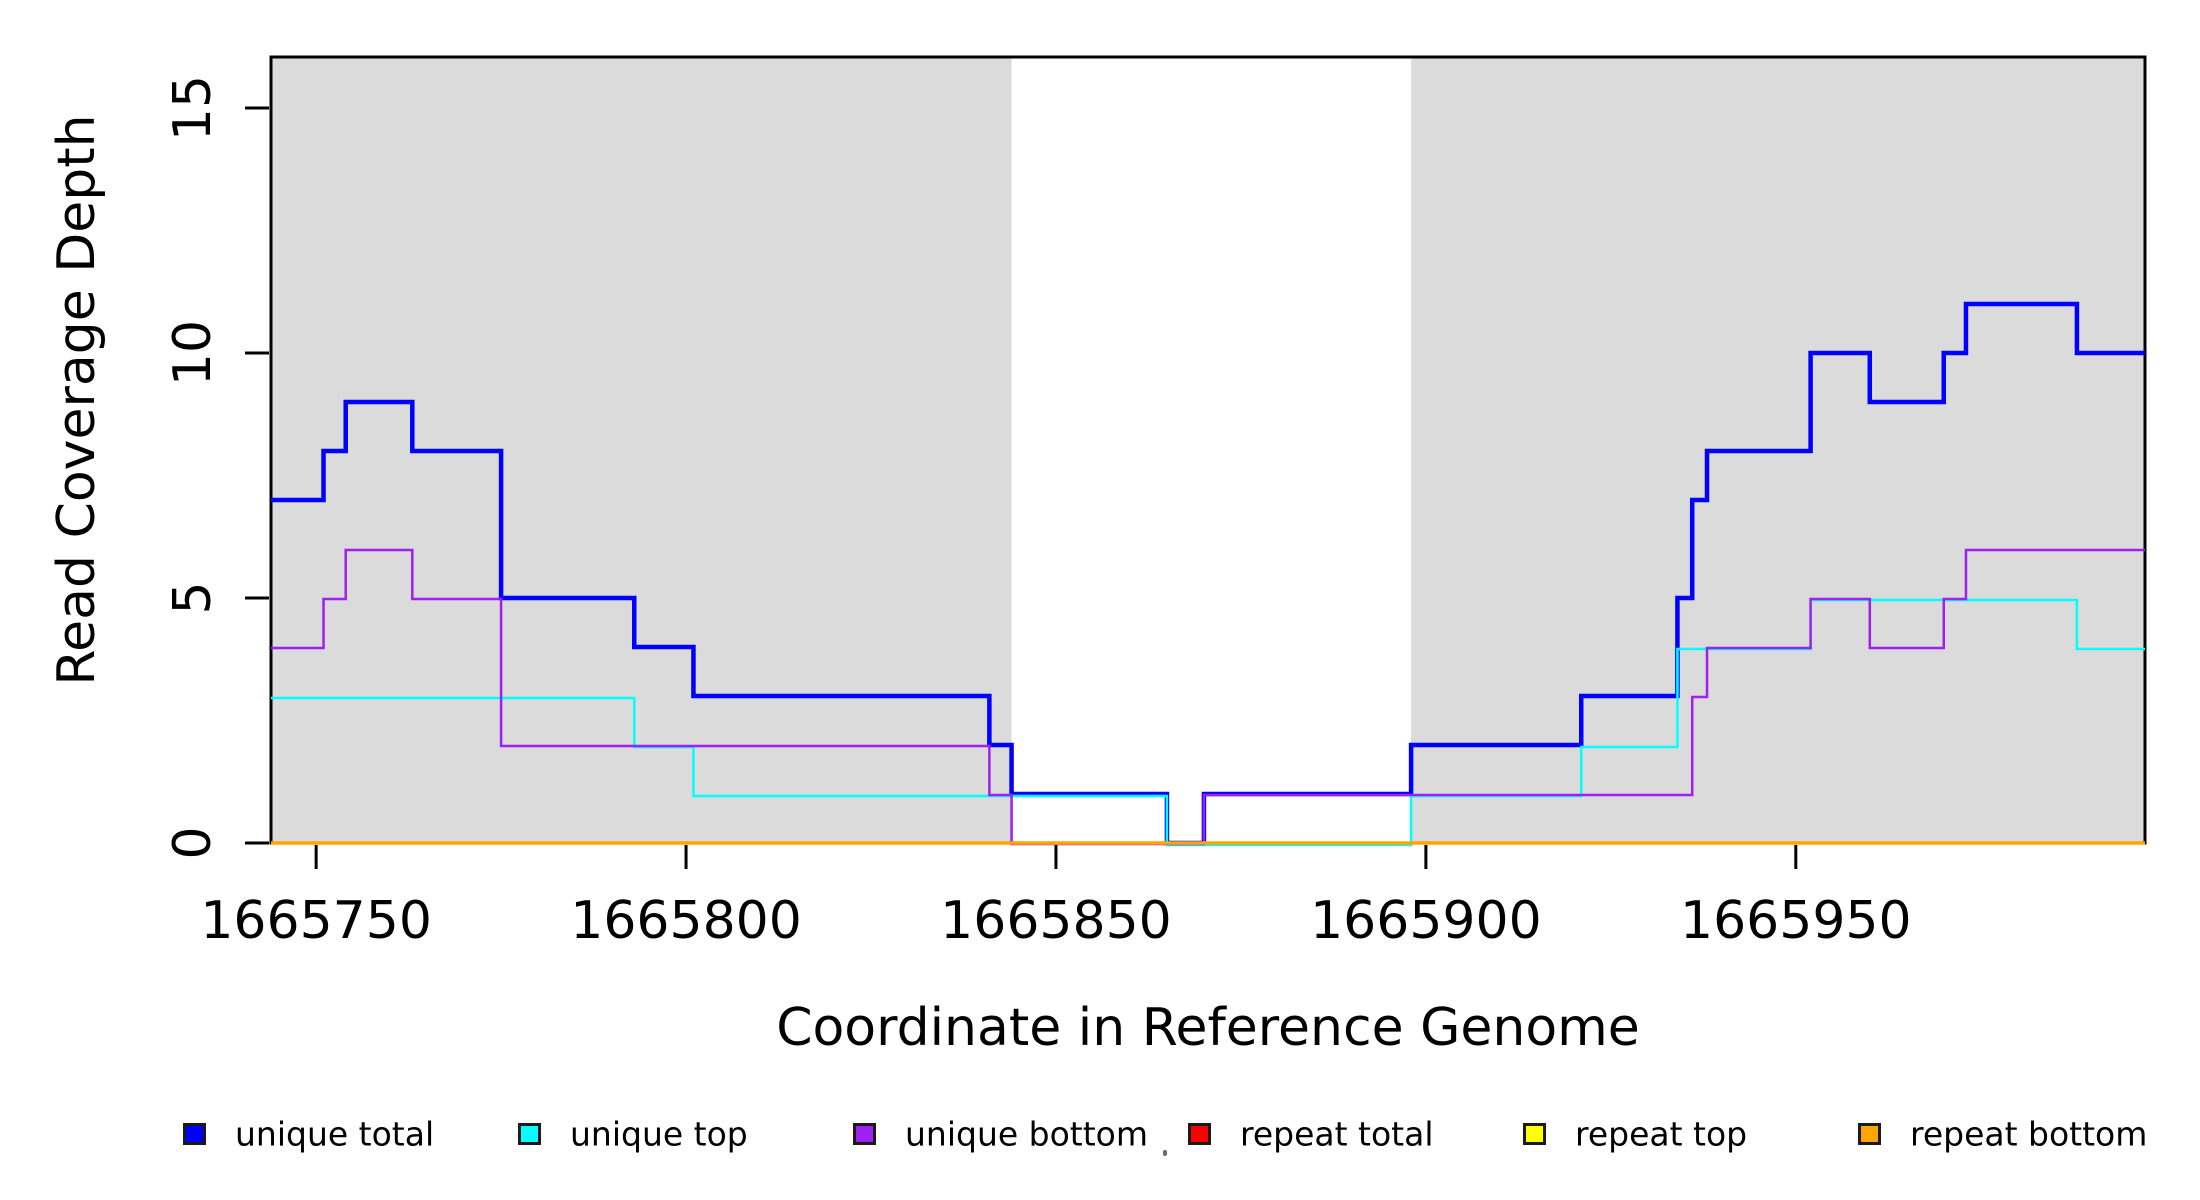 The height and width of the screenshot is (1200, 2200). What do you see at coordinates (1869, 1134) in the screenshot?
I see `legend-swatch-repeat-bottom` at bounding box center [1869, 1134].